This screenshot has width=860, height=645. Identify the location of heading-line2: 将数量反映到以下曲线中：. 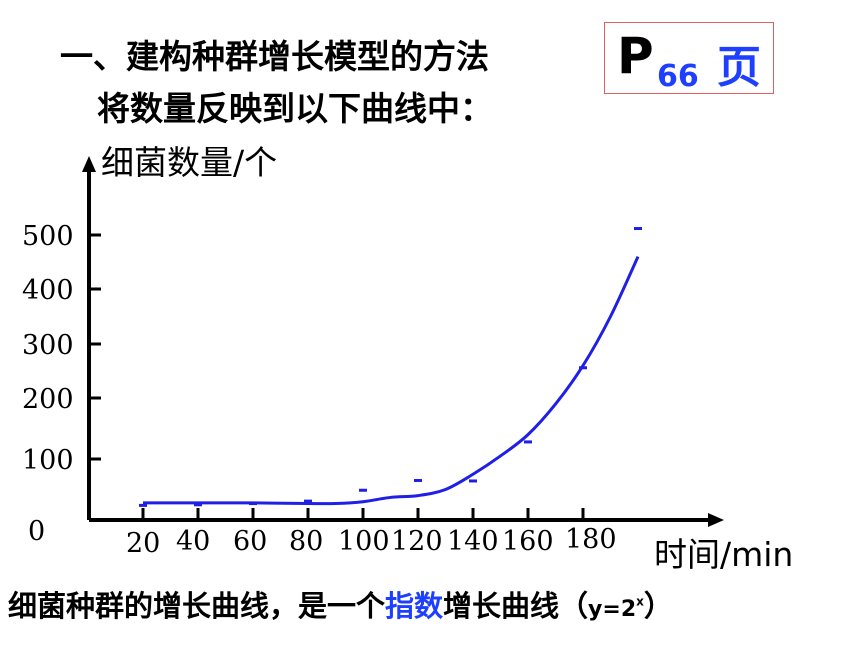
(295, 108).